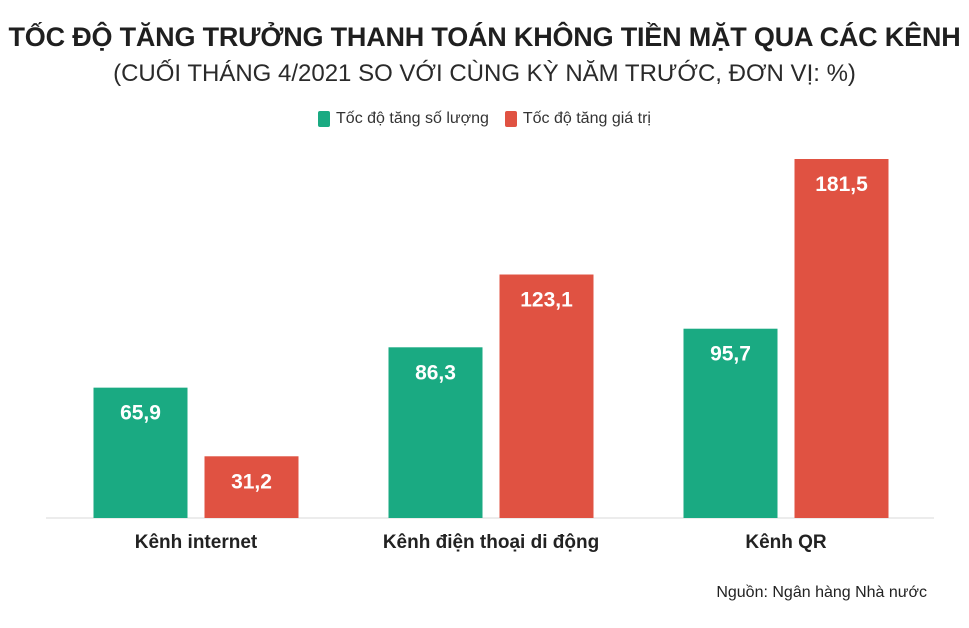 The image size is (969, 628). I want to click on legend-item-quantity: Tốc độ tăng số lượng, so click(403, 119).